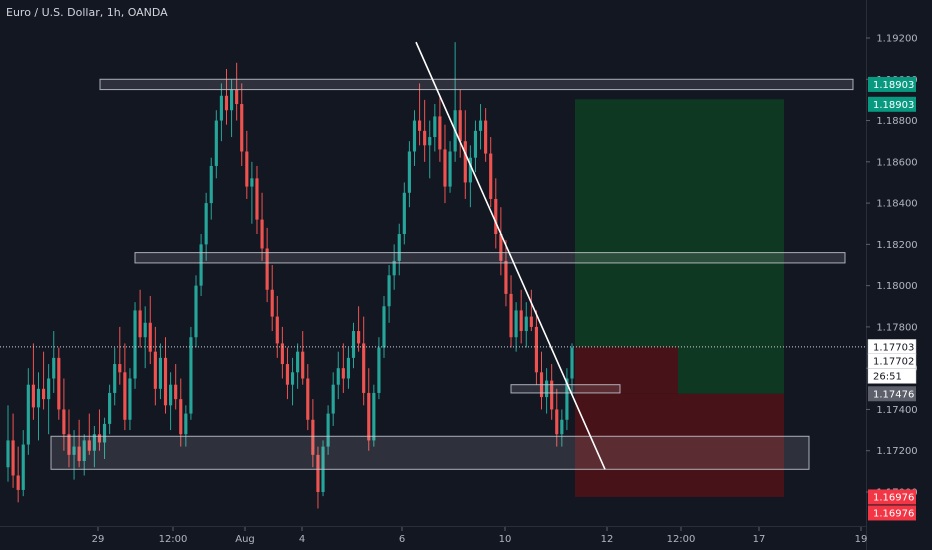 The image size is (932, 550). Describe the element at coordinates (87, 12) in the screenshot. I see `chart-title: Euro / U.S. Dollar, 1h, OANDA` at that location.